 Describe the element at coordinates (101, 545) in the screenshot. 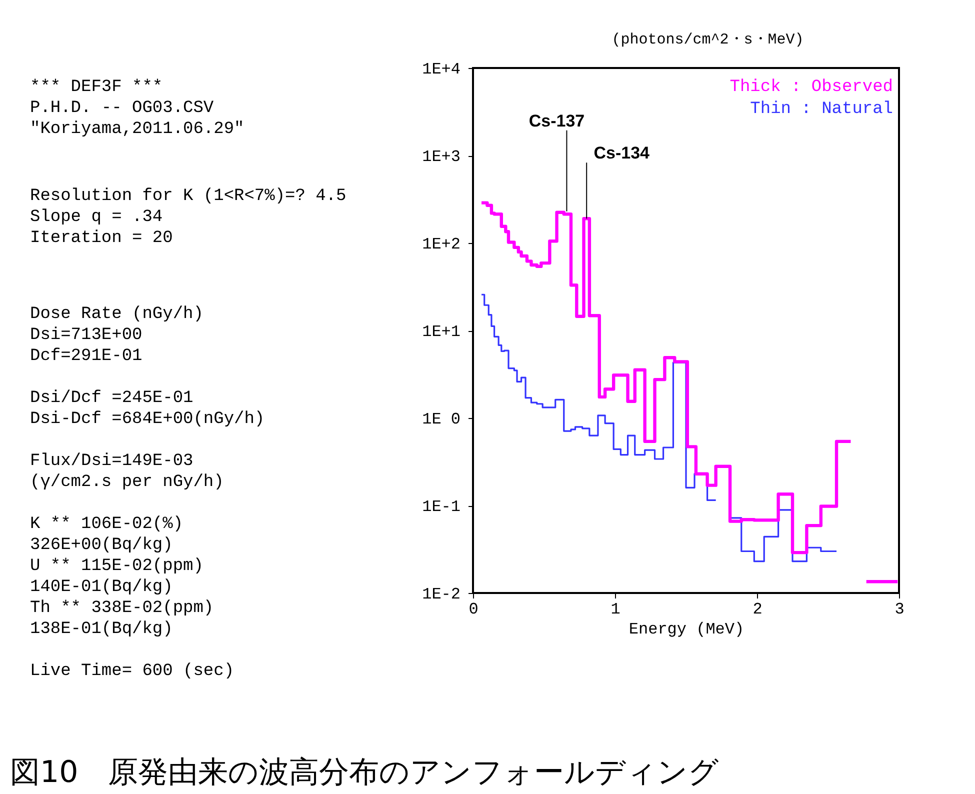

I see `text: 326E+00(Bq/kg)` at that location.